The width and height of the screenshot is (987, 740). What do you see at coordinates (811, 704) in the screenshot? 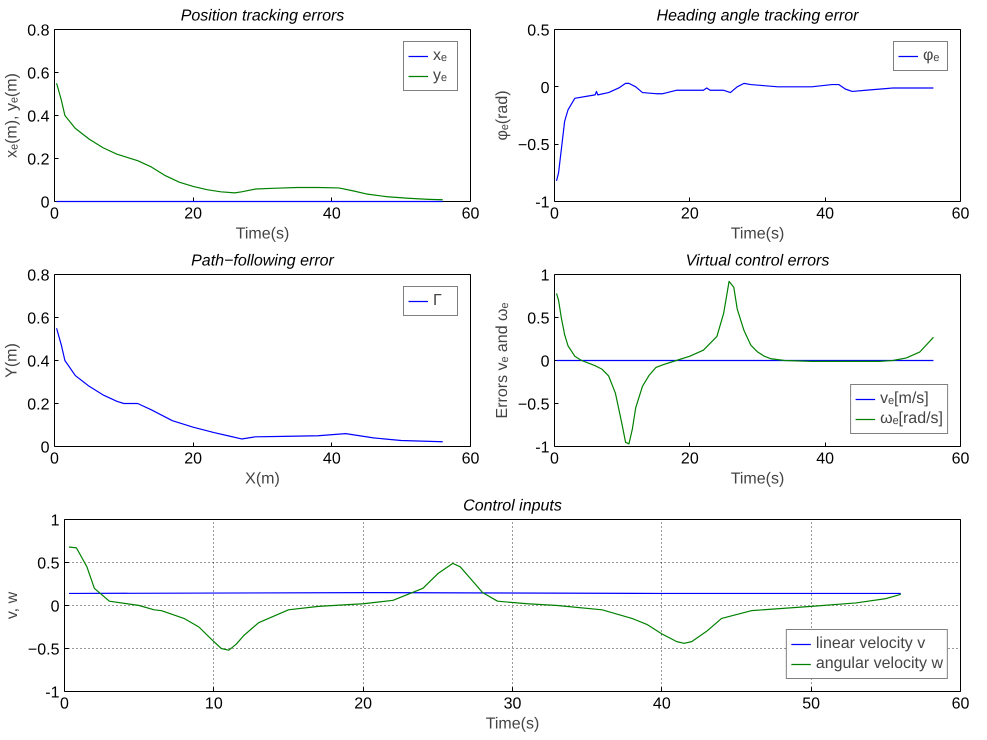
I see `x-tick-label: 50` at bounding box center [811, 704].